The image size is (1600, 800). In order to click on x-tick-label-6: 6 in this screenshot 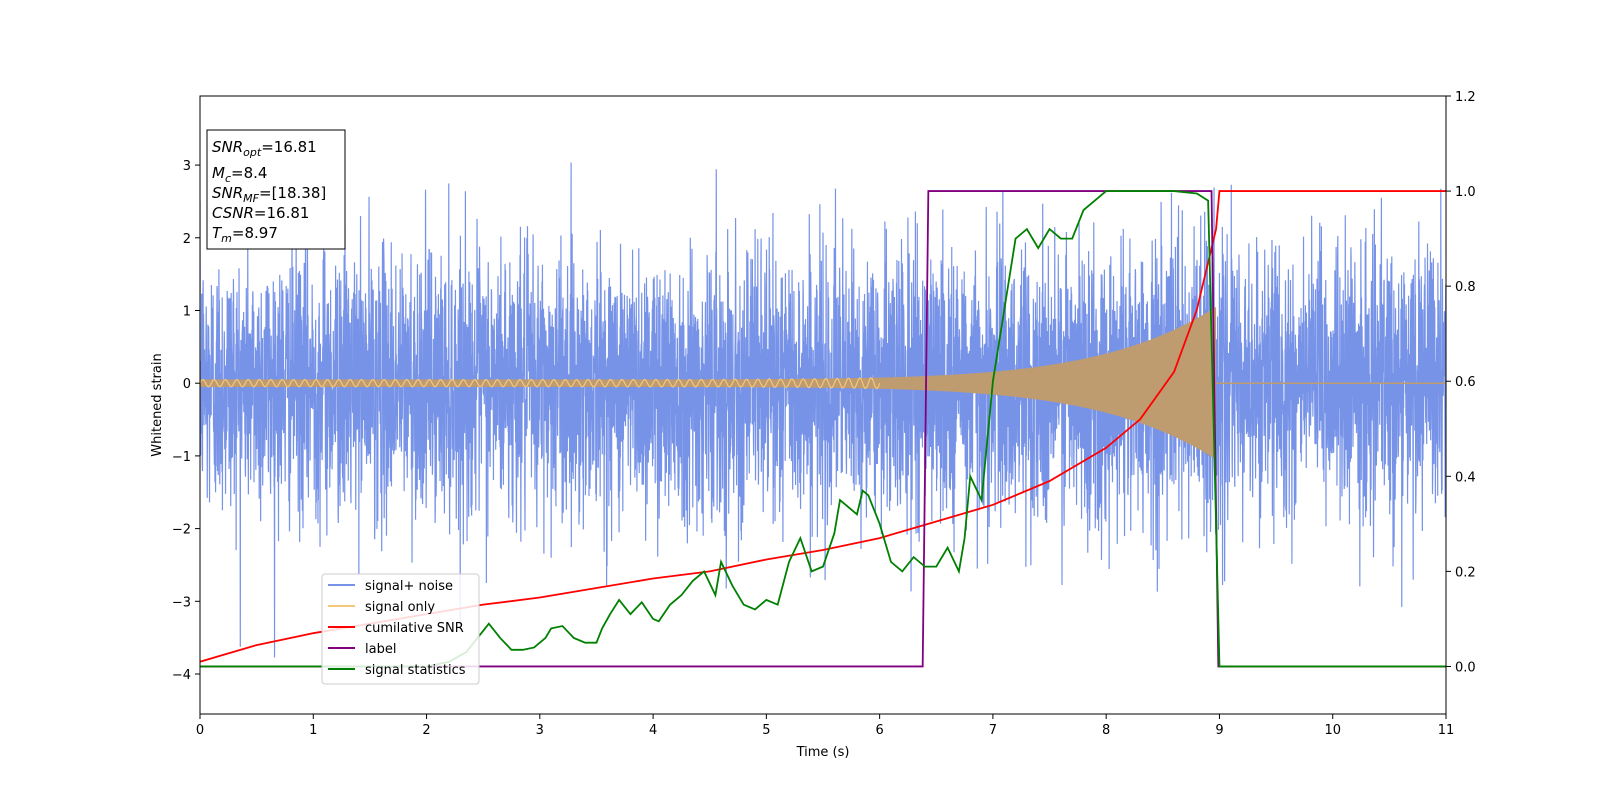, I will do `click(879, 730)`.